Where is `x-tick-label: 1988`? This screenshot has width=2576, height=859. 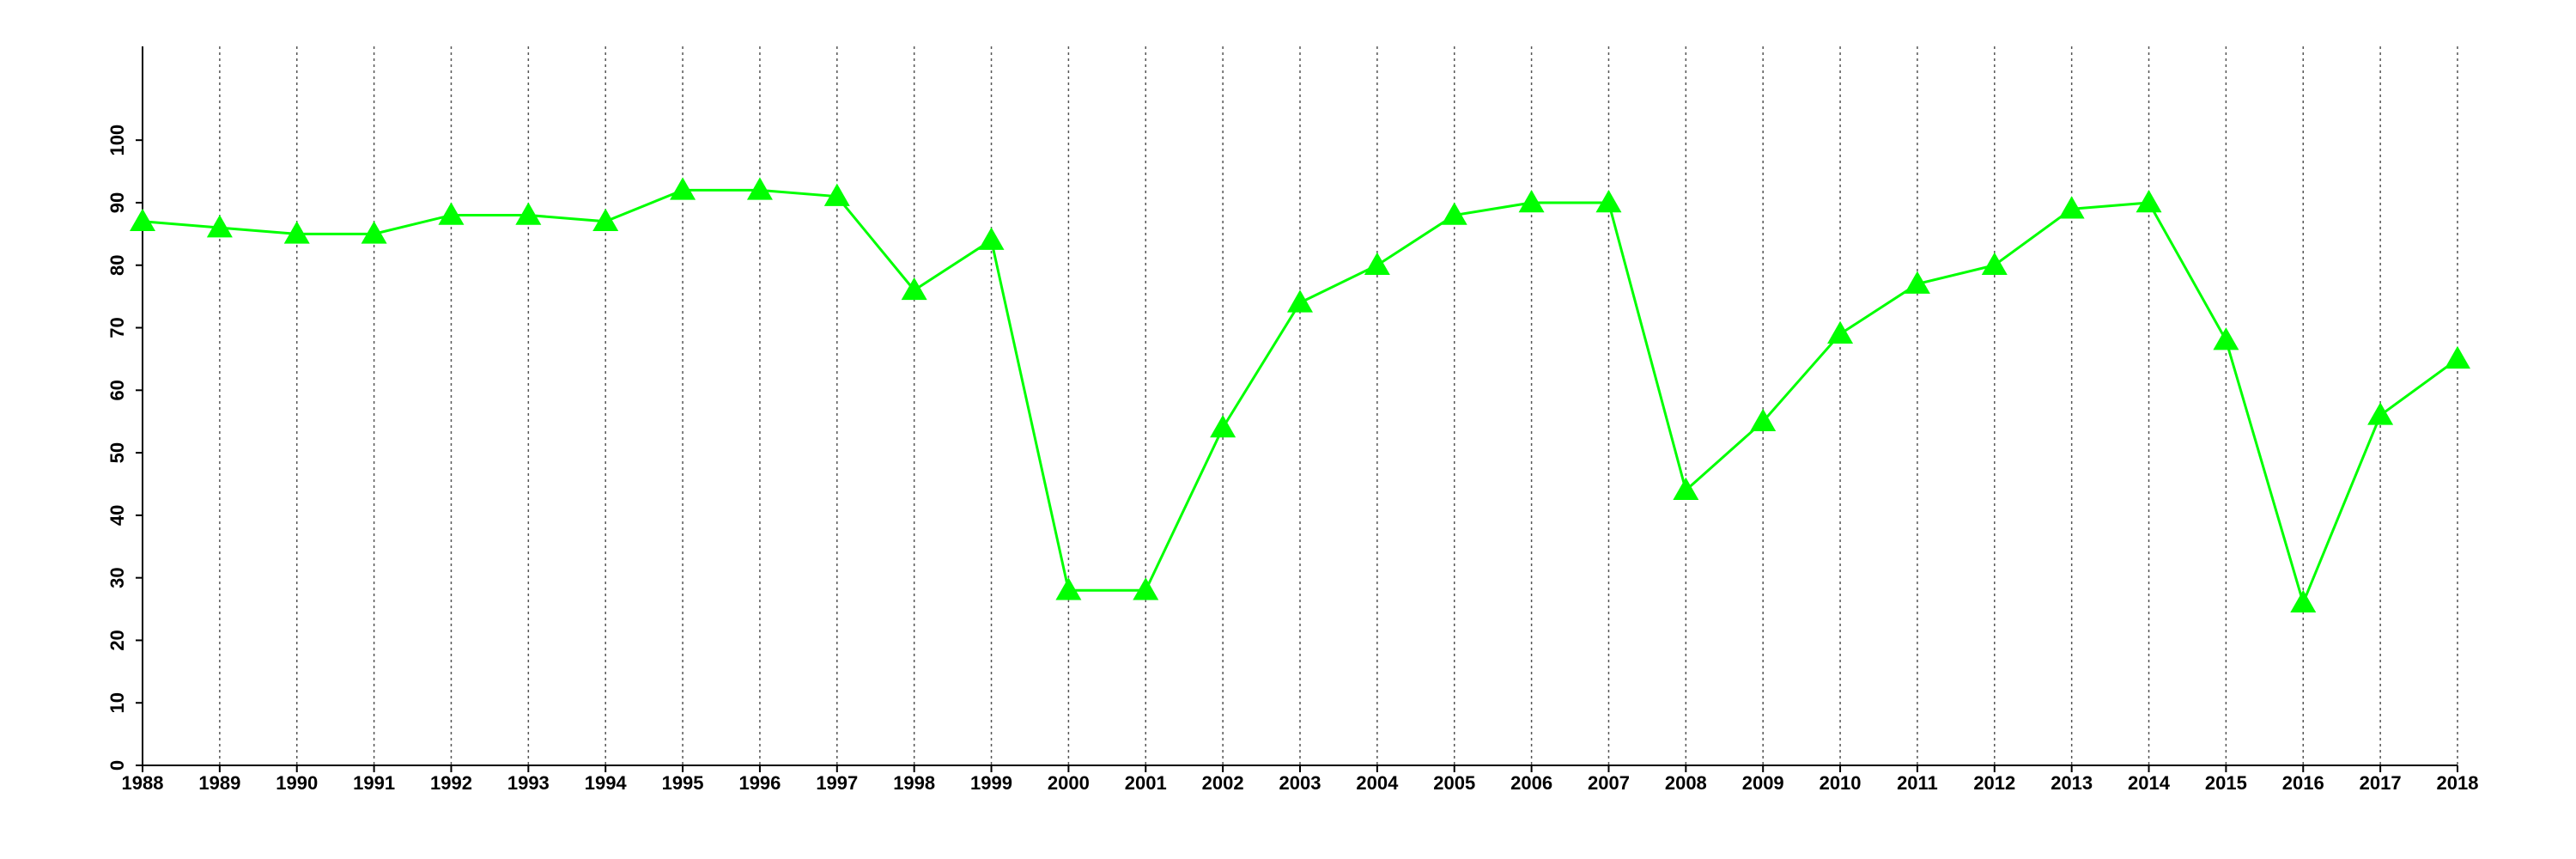 x-tick-label: 1988 is located at coordinates (143, 783).